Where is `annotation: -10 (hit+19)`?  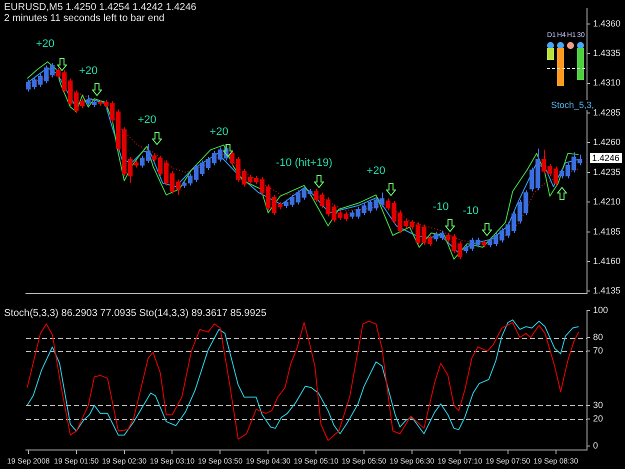
annotation: -10 (hit+19) is located at coordinates (304, 163).